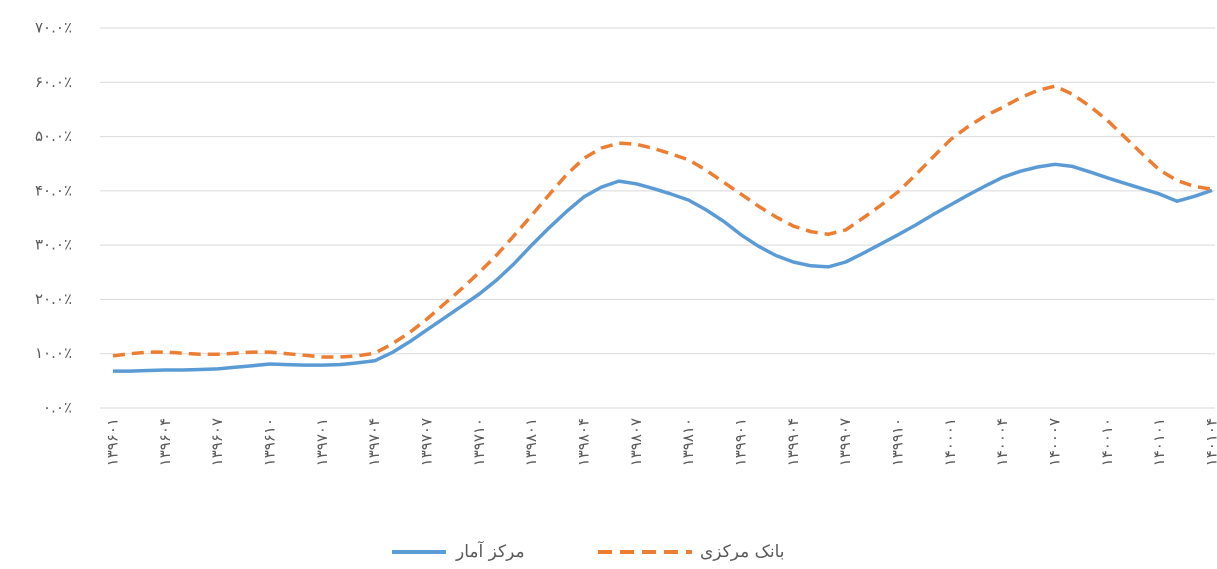 Image resolution: width=1217 pixels, height=569 pixels. I want to click on x-tick-label: ۱۳۹۹۰۱, so click(741, 442).